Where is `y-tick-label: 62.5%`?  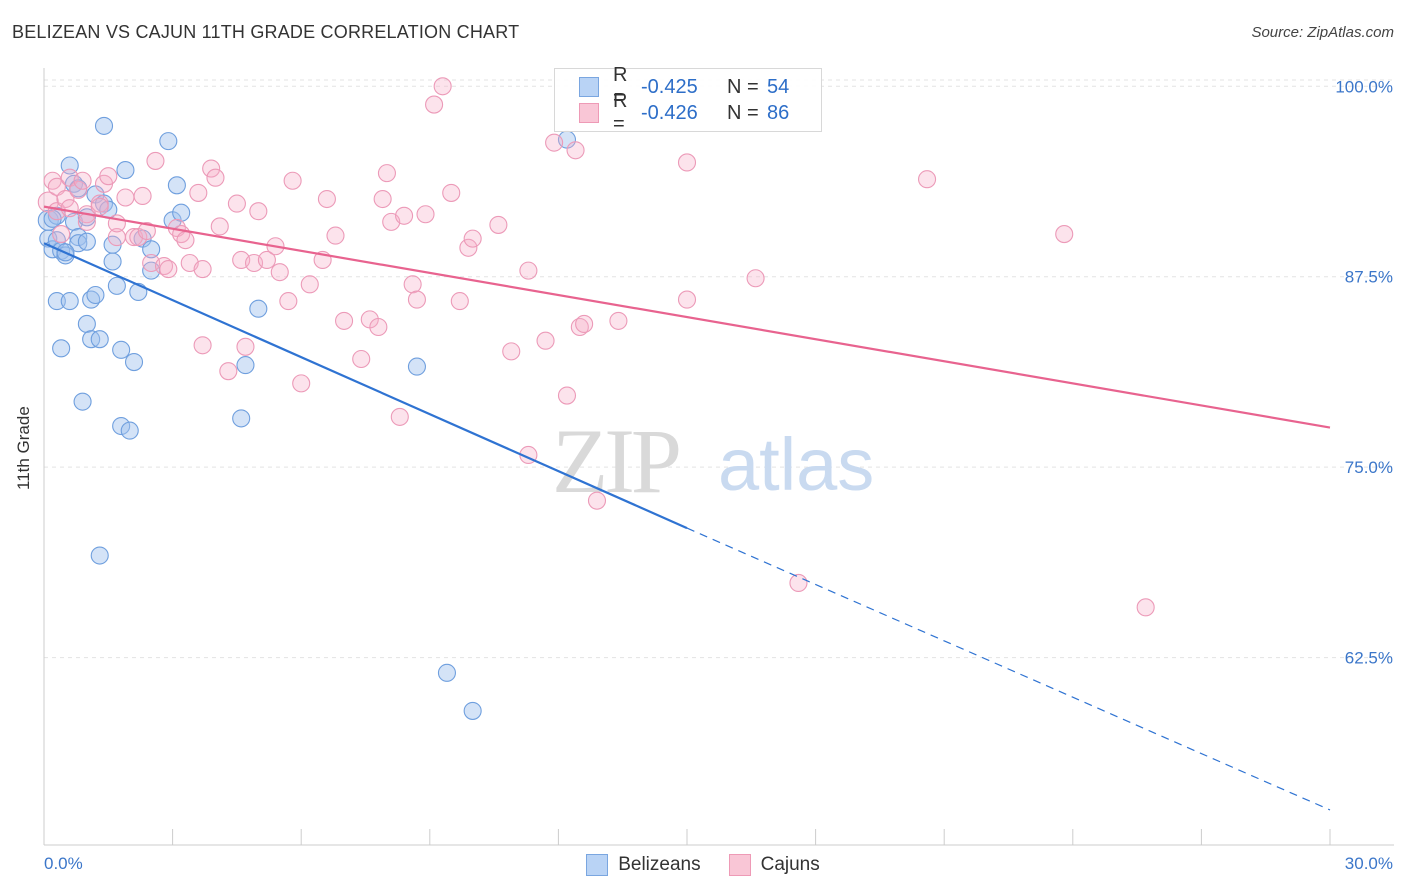
y-tick-label: 62.5% is located at coordinates (1369, 658).